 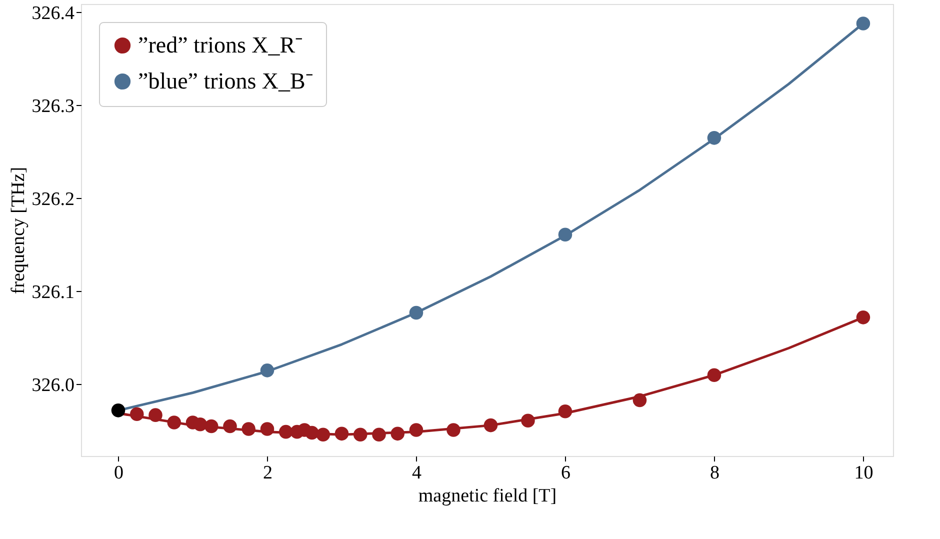 I want to click on x-tick-label: 8, so click(x=715, y=473).